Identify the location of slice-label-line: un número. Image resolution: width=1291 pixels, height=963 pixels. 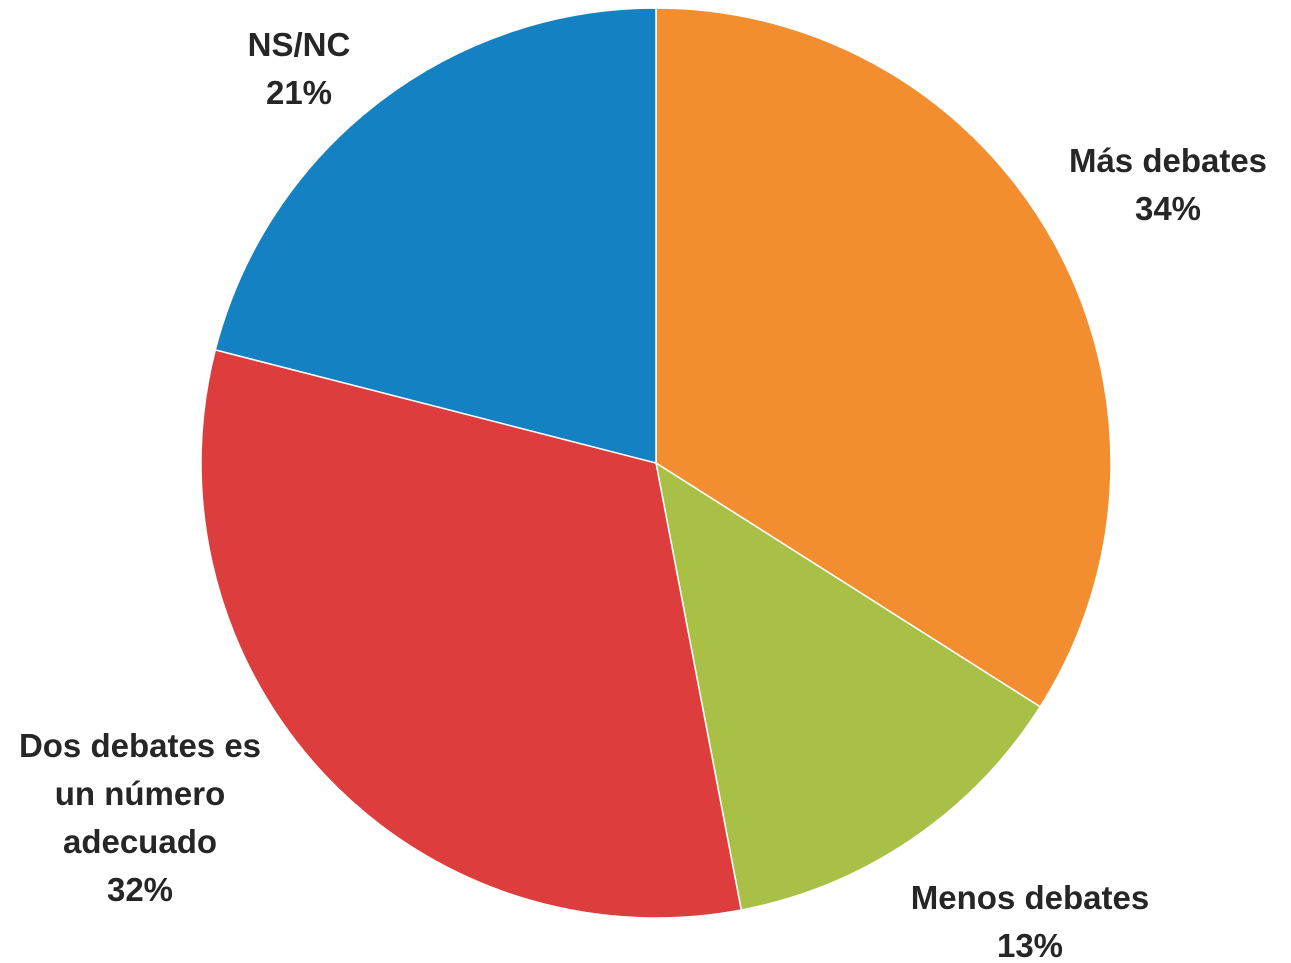
(140, 793).